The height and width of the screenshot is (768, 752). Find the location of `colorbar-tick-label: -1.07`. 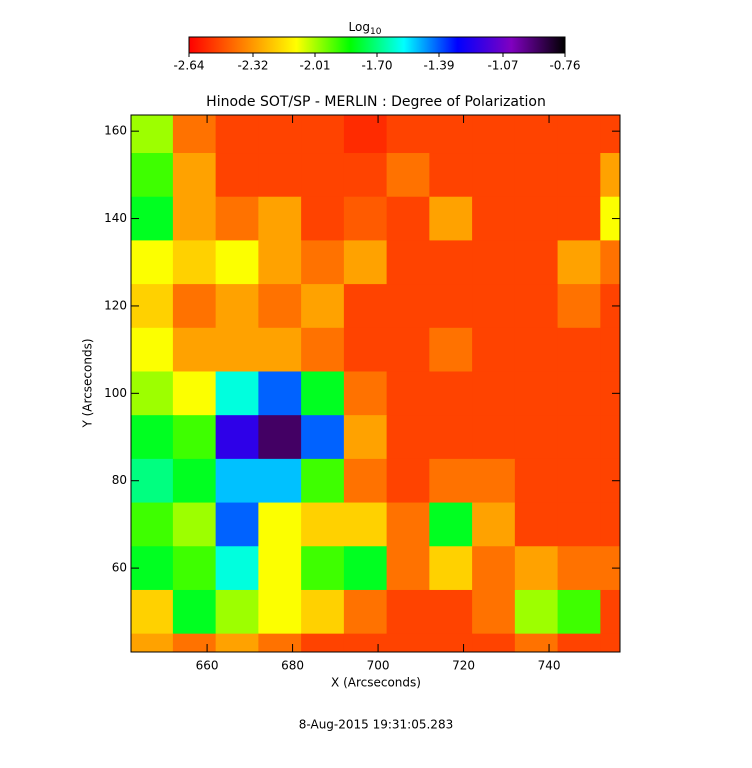

colorbar-tick-label: -1.07 is located at coordinates (502, 66).